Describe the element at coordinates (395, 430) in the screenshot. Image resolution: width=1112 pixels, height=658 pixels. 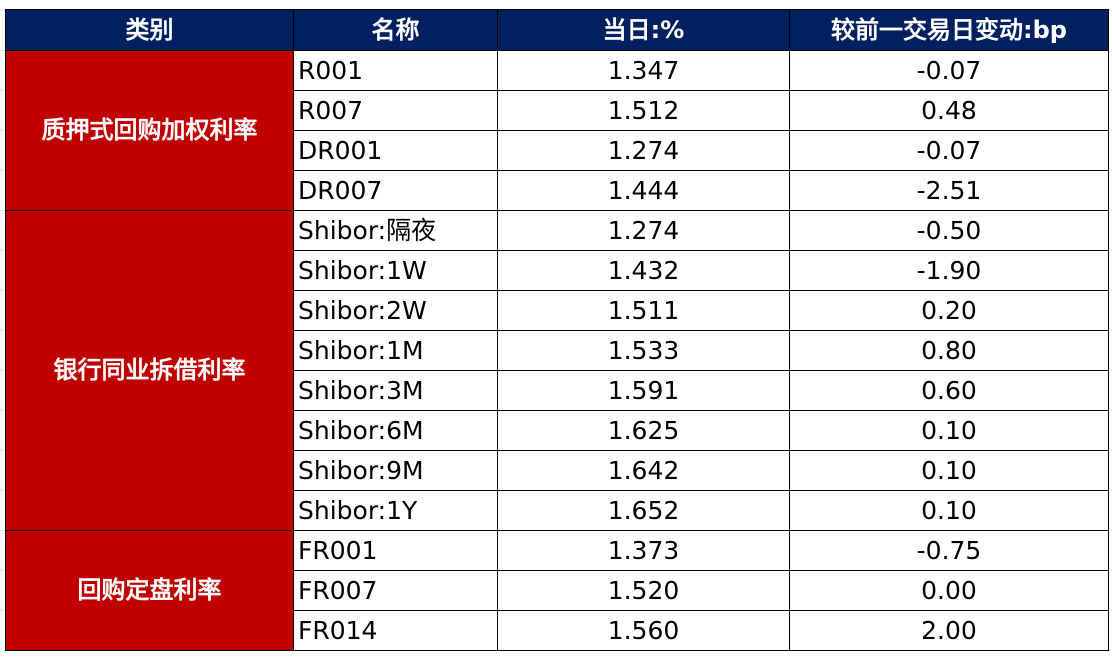
I see `name-cell: Shibor:6M` at that location.